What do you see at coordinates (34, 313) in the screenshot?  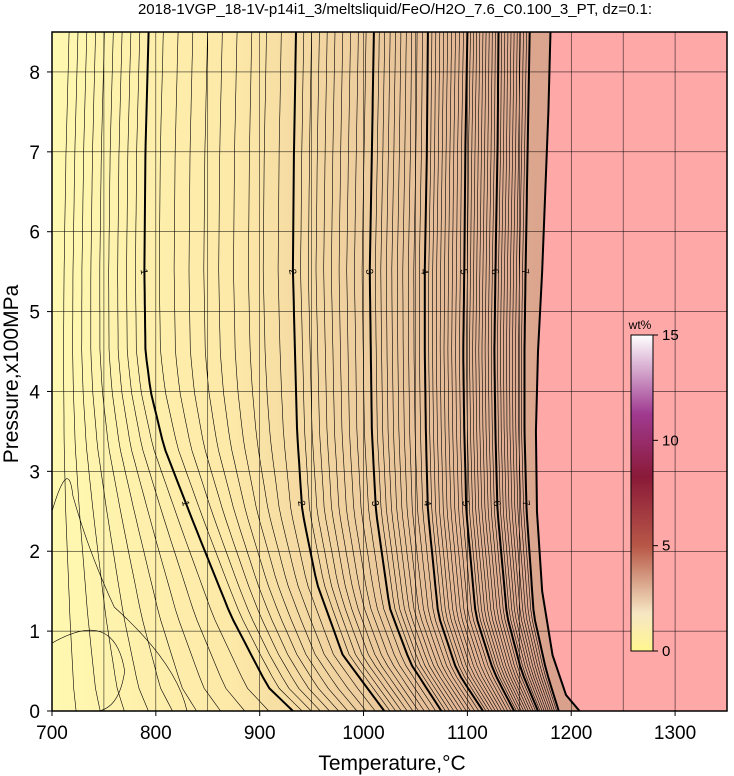 I see `y-tick-label: 5` at bounding box center [34, 313].